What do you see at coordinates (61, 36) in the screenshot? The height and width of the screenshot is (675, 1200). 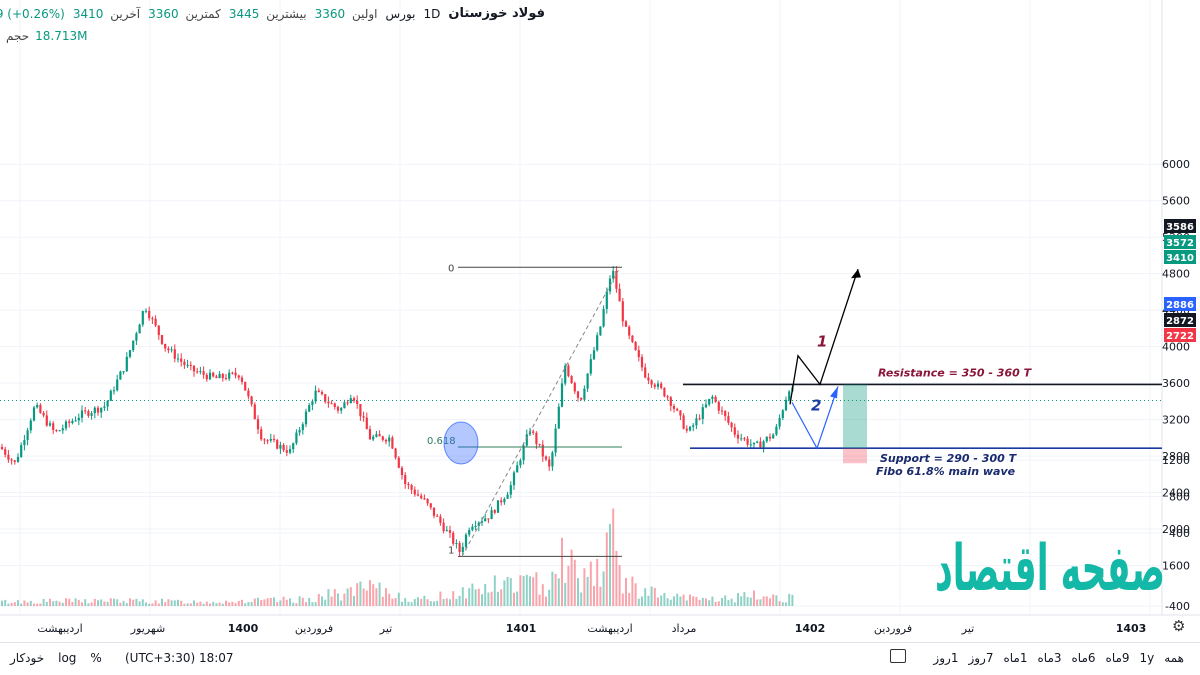 I see `volume-value: 18.713M` at bounding box center [61, 36].